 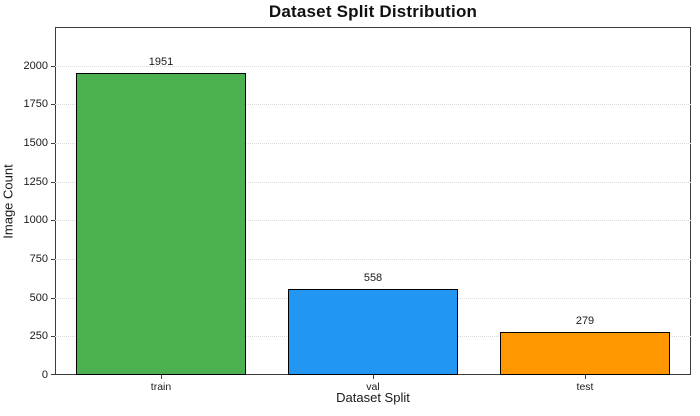 I want to click on bar-value-label-test: 279, so click(x=585, y=320).